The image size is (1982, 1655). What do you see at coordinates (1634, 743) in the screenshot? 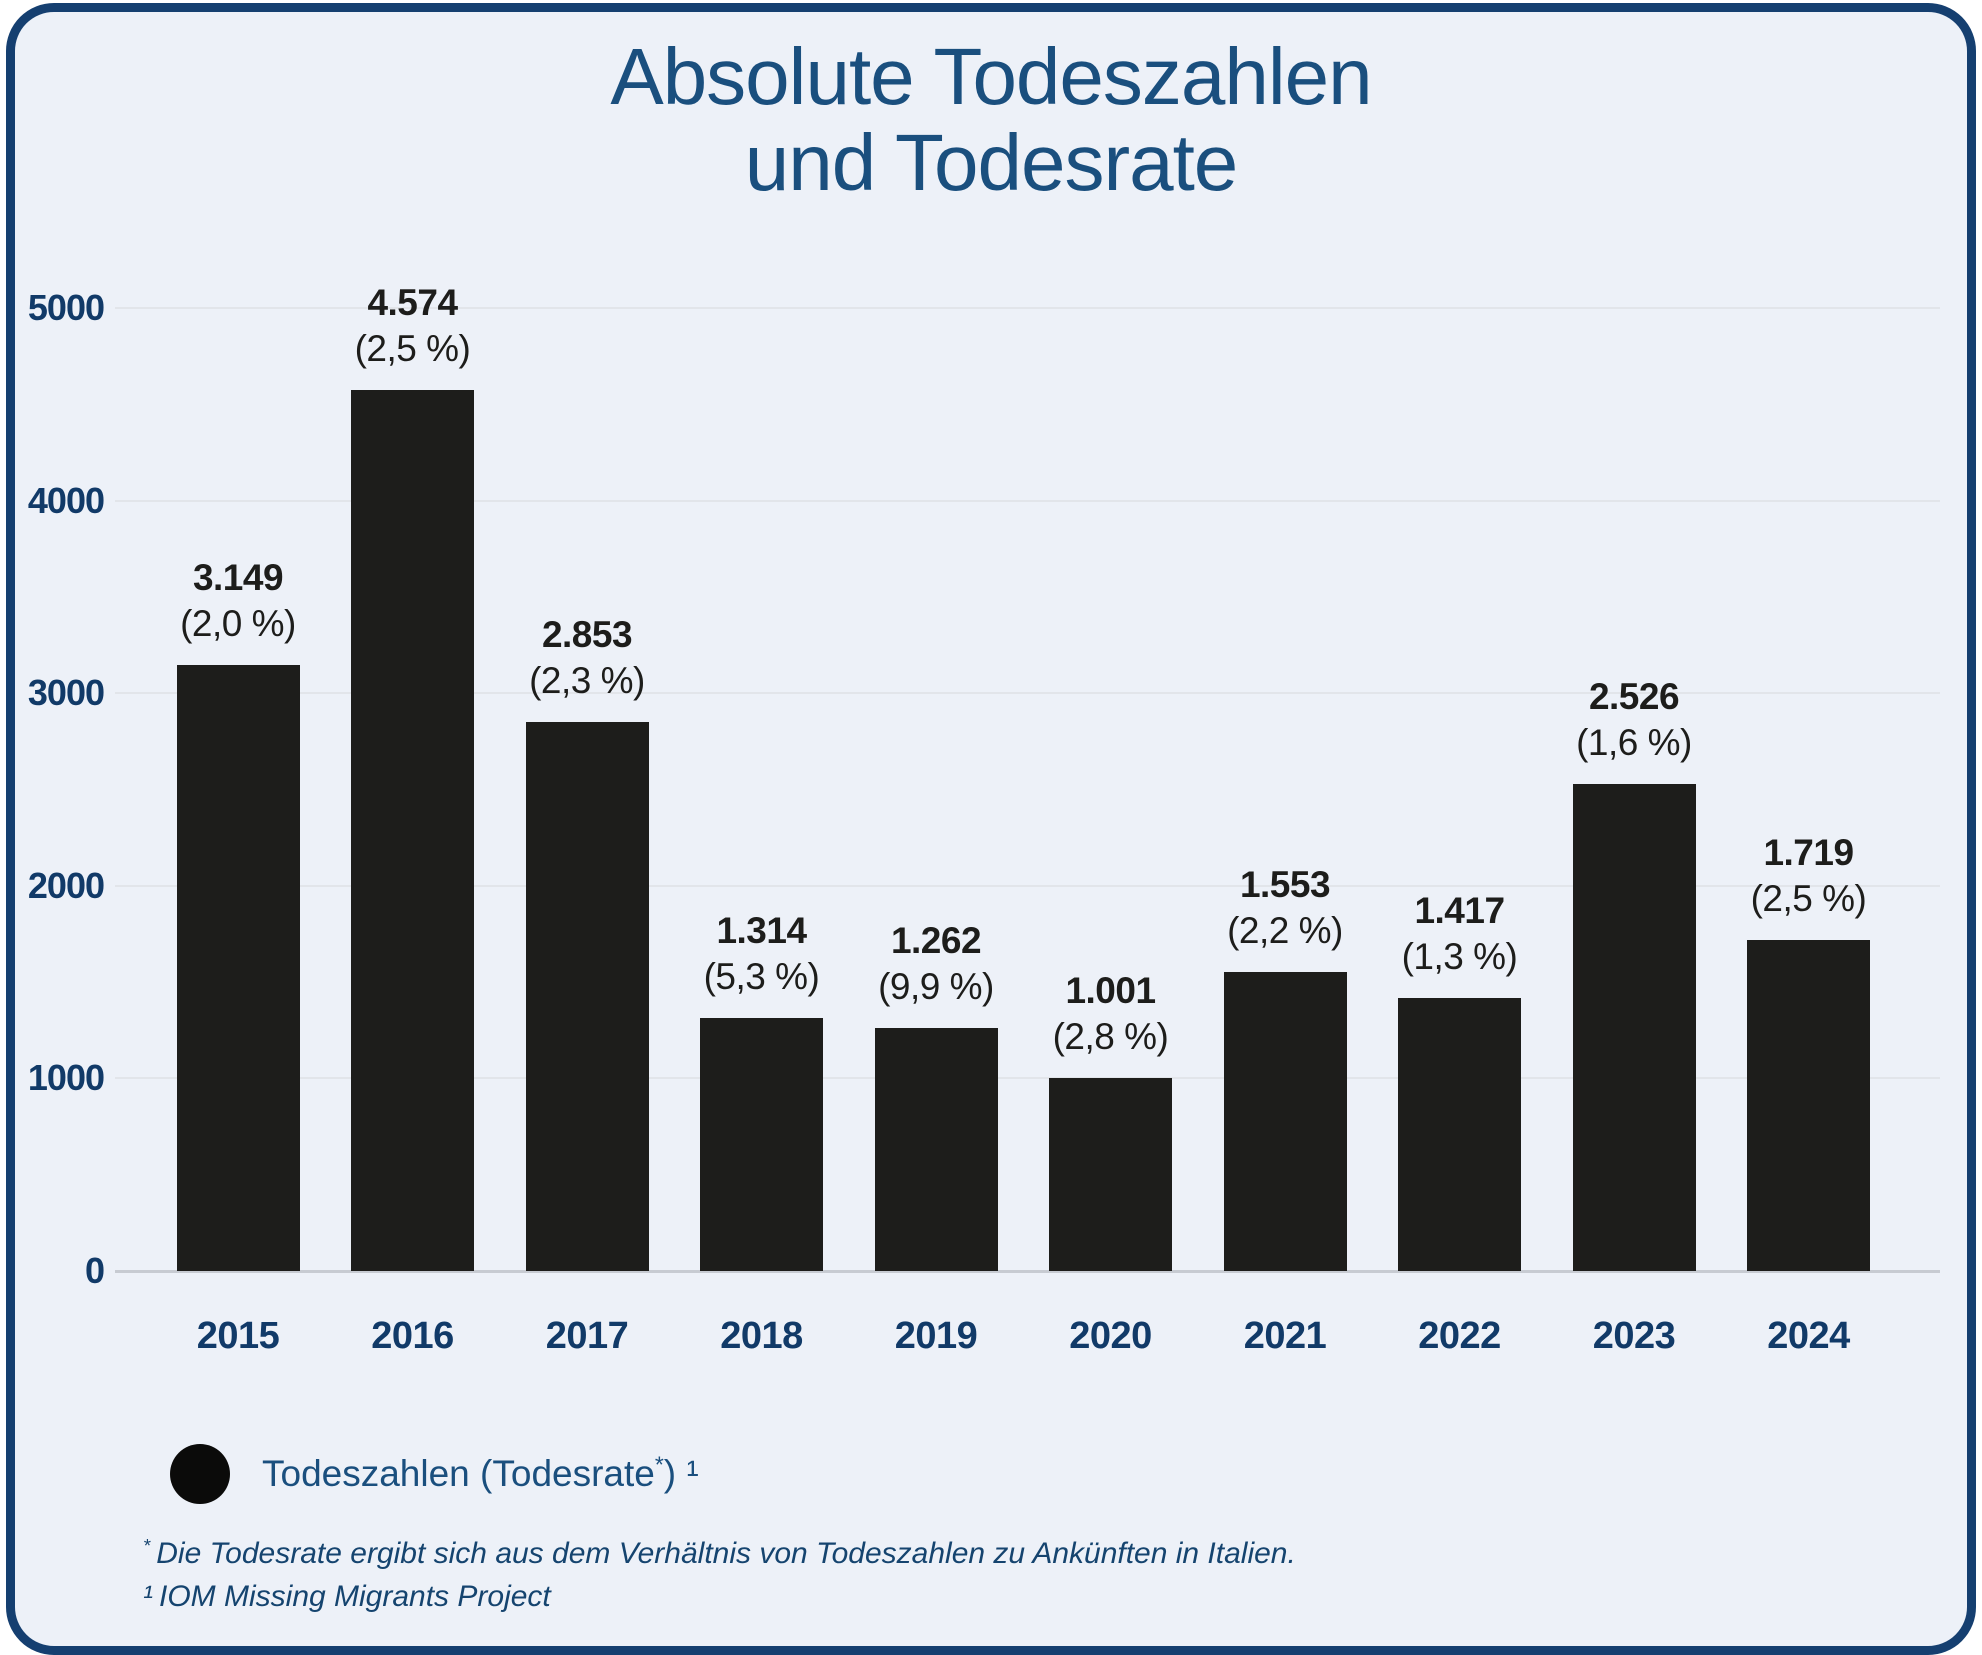
I see `bar-rate-2023: (1,6 %)` at bounding box center [1634, 743].